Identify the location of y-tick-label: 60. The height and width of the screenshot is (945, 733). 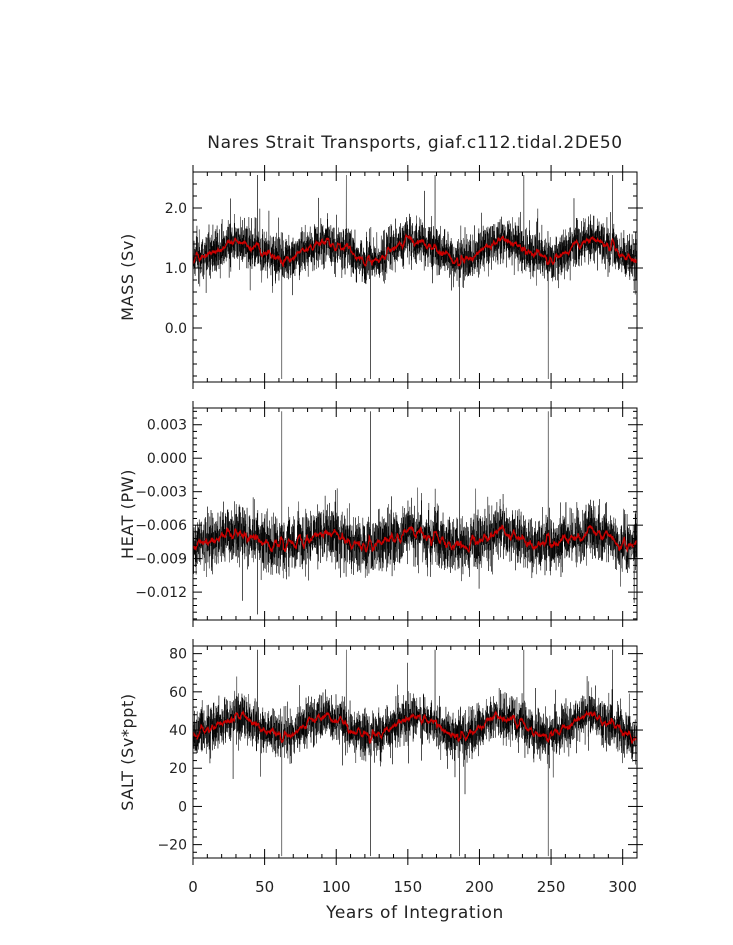
(178, 693).